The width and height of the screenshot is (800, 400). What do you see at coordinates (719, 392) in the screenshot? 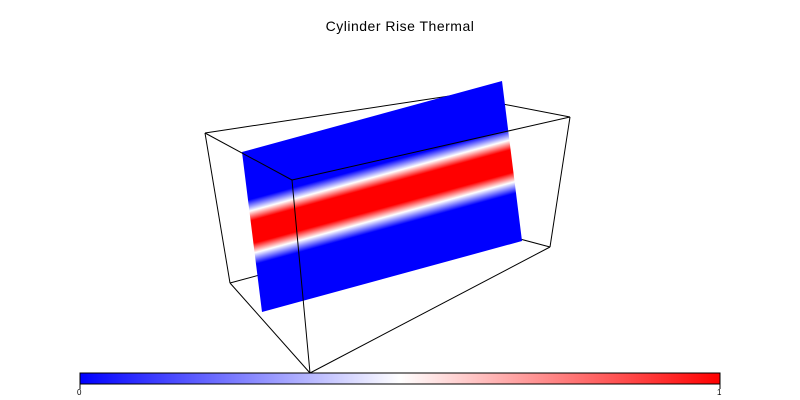
I see `colorbar-max-label: 1` at bounding box center [719, 392].